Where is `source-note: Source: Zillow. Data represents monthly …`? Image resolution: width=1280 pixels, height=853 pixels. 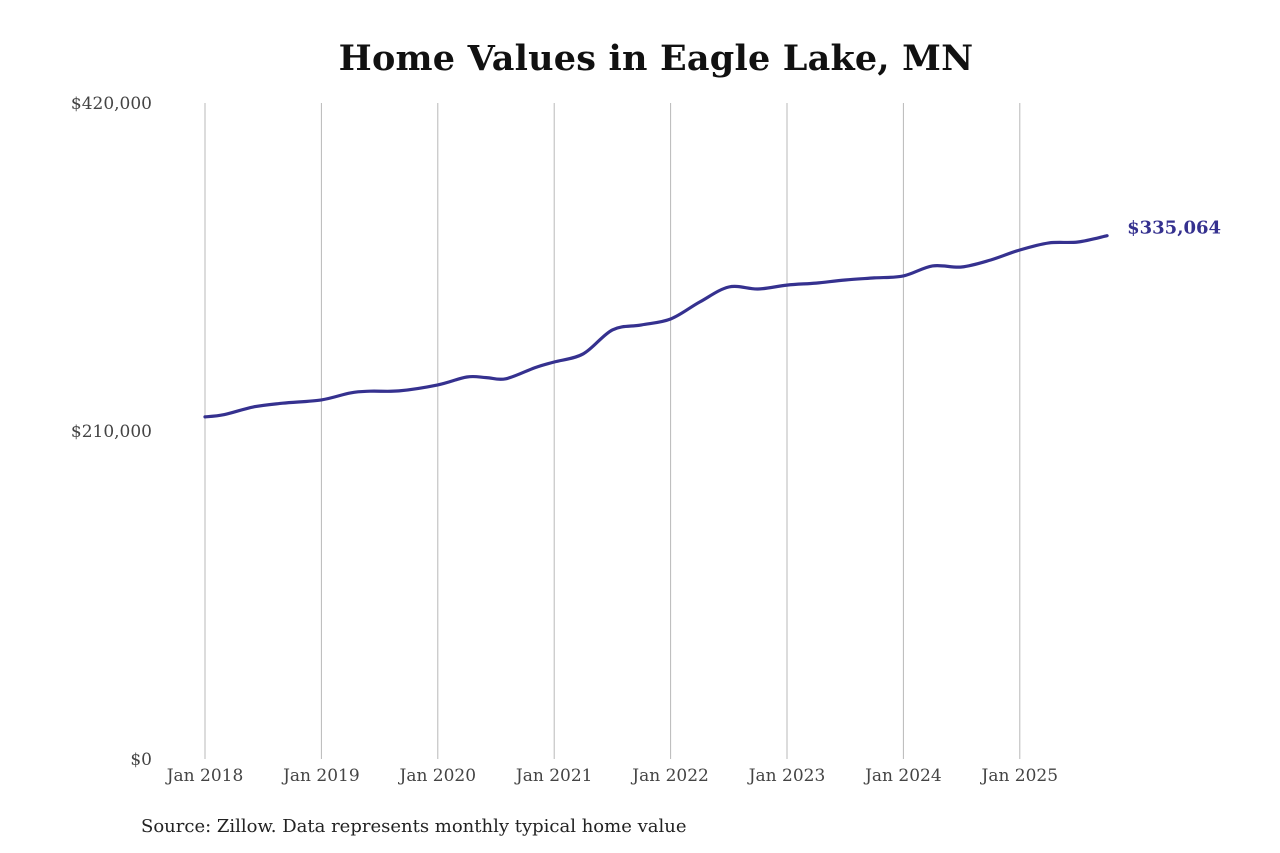 source-note: Source: Zillow. Data represents monthly … is located at coordinates (414, 826).